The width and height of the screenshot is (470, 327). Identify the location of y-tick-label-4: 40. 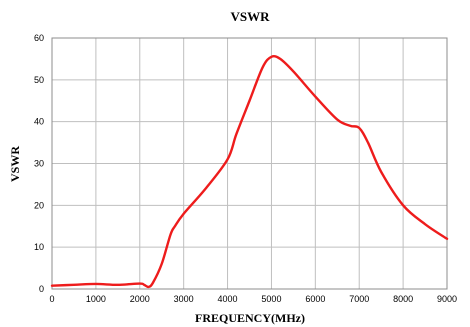
(39, 122).